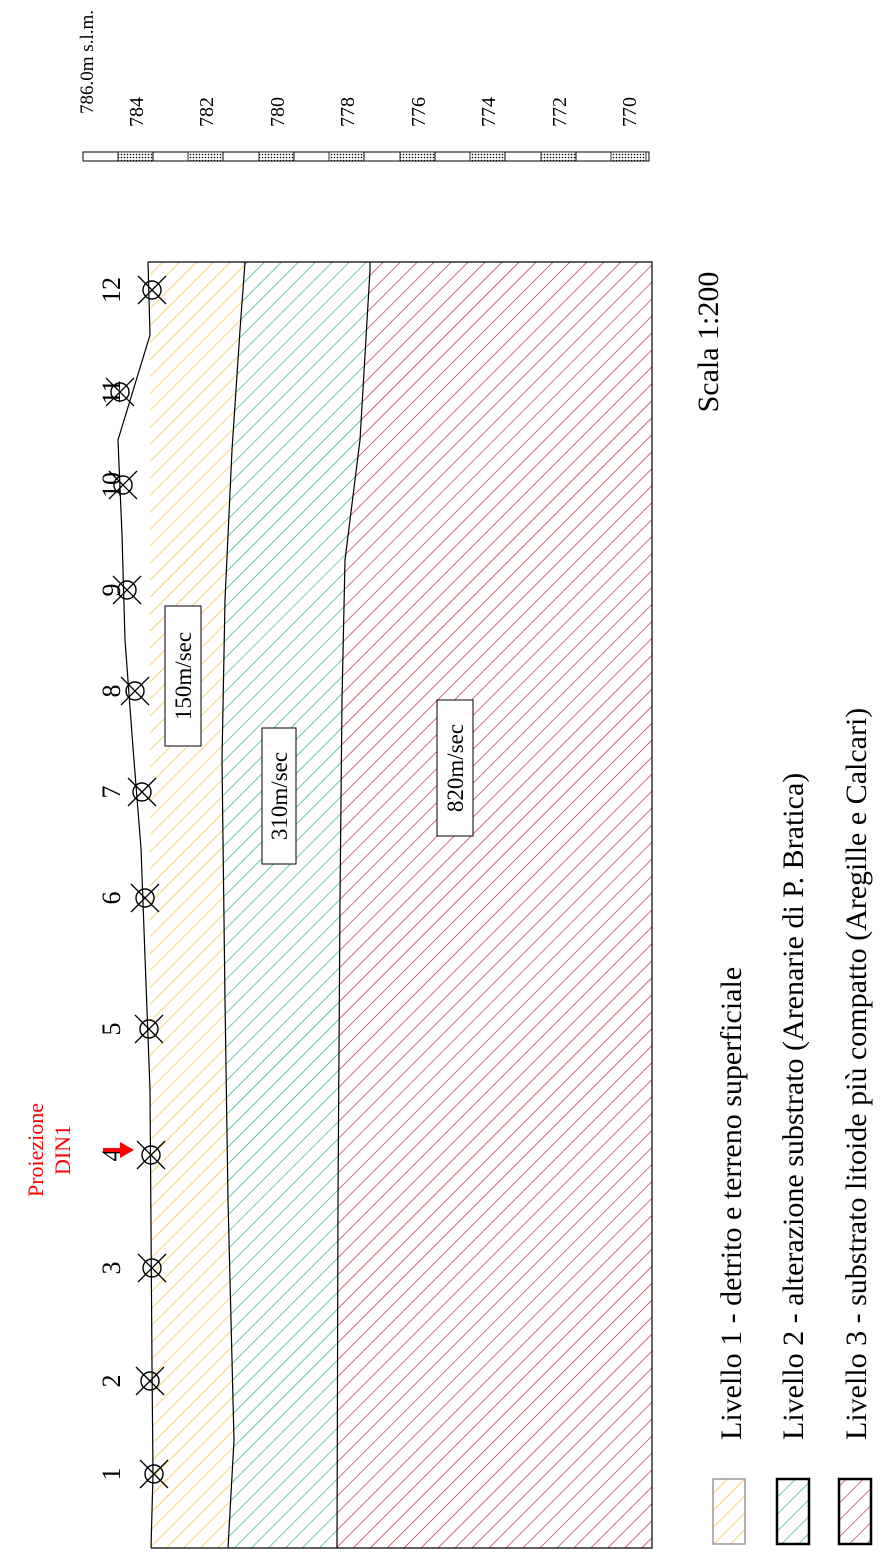  I want to click on velocity-text-layer-2: 310m/sec, so click(279, 796).